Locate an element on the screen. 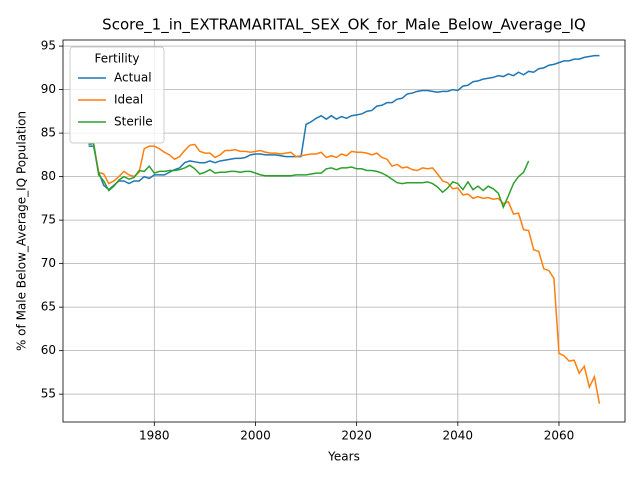 This screenshot has width=640, height=480. legend-box is located at coordinates (117, 95).